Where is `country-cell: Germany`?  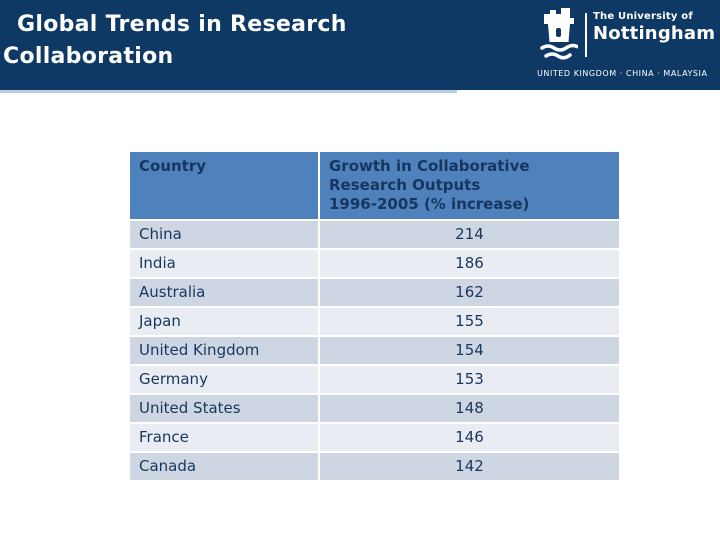
country-cell: Germany is located at coordinates (224, 379).